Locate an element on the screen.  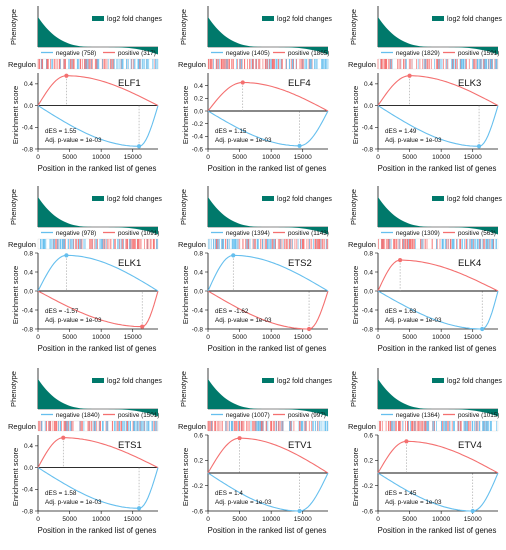
neg-legend-text: negative (978) is located at coordinates (76, 233).